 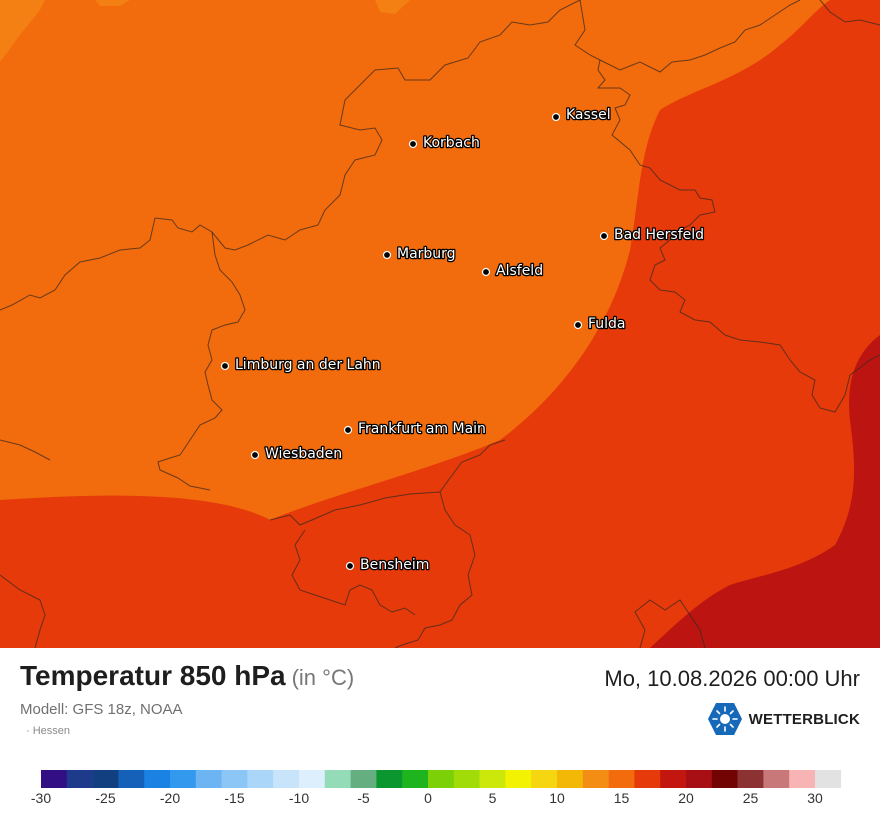 I want to click on forecast-datetime: Mo, 10.08.2026 00:00 Uhr, so click(x=732, y=678).